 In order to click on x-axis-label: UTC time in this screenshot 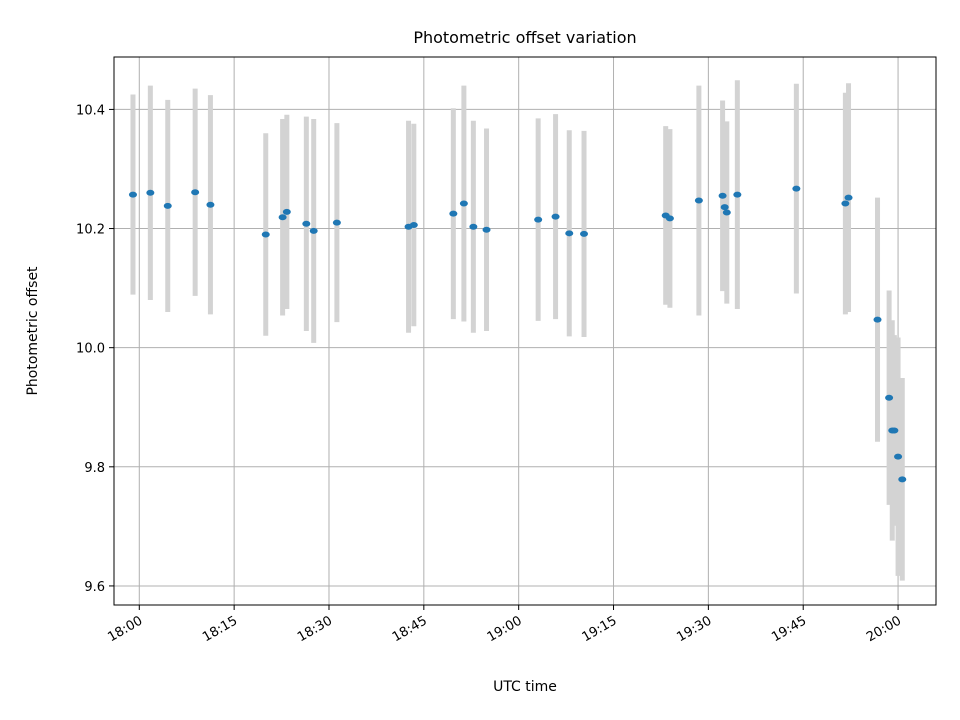, I will do `click(525, 687)`.